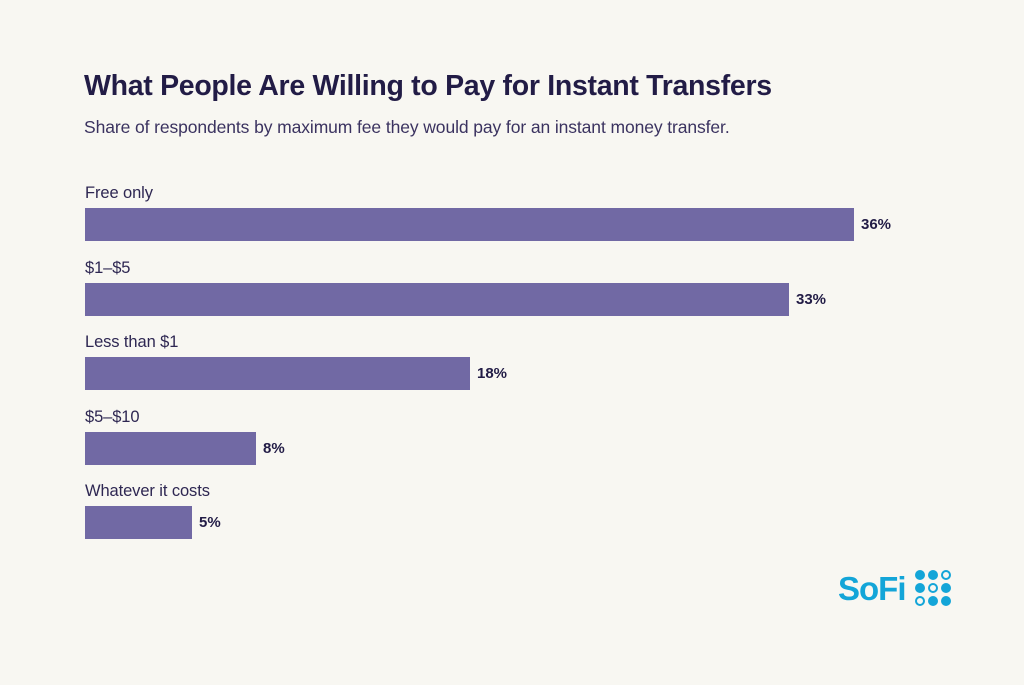 The width and height of the screenshot is (1024, 685). What do you see at coordinates (274, 448) in the screenshot?
I see `bar-value-label: 8%` at bounding box center [274, 448].